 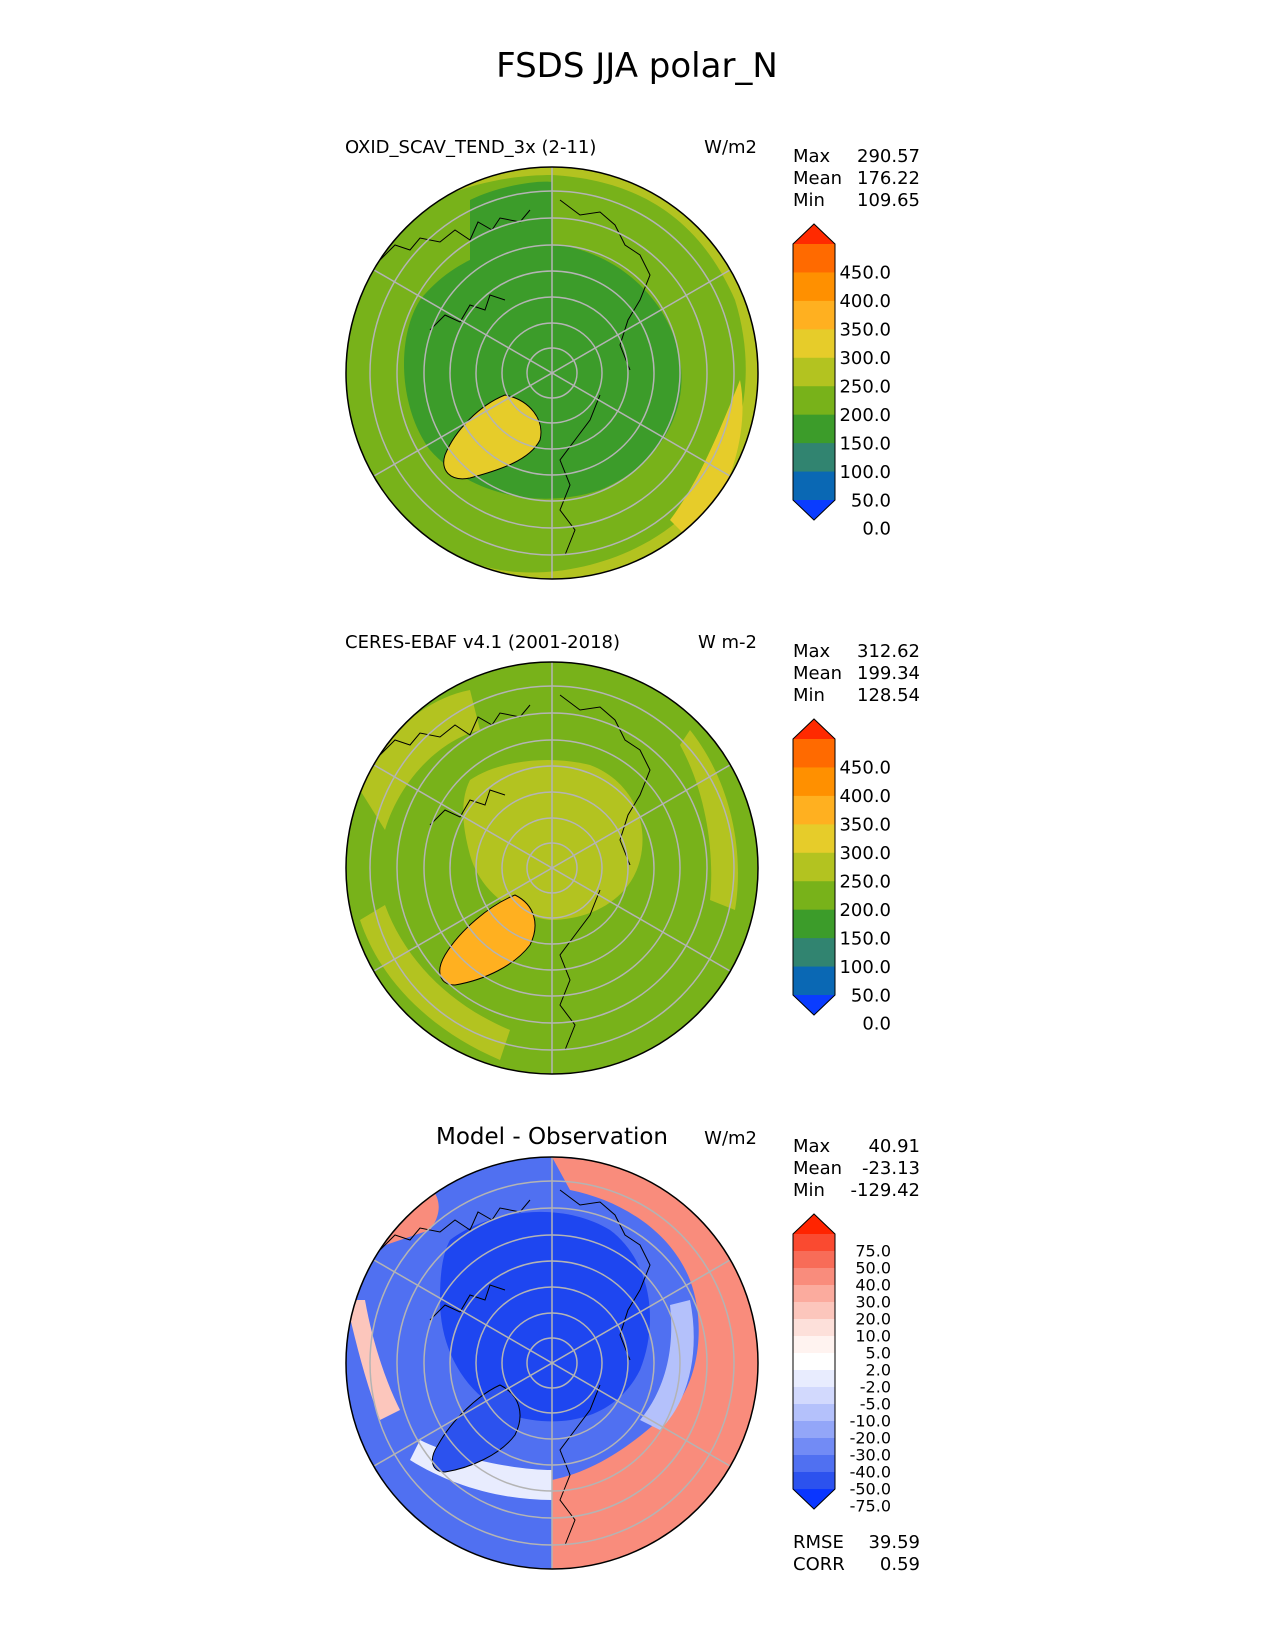 I want to click on stat-value-max: 40.91, so click(x=894, y=1146).